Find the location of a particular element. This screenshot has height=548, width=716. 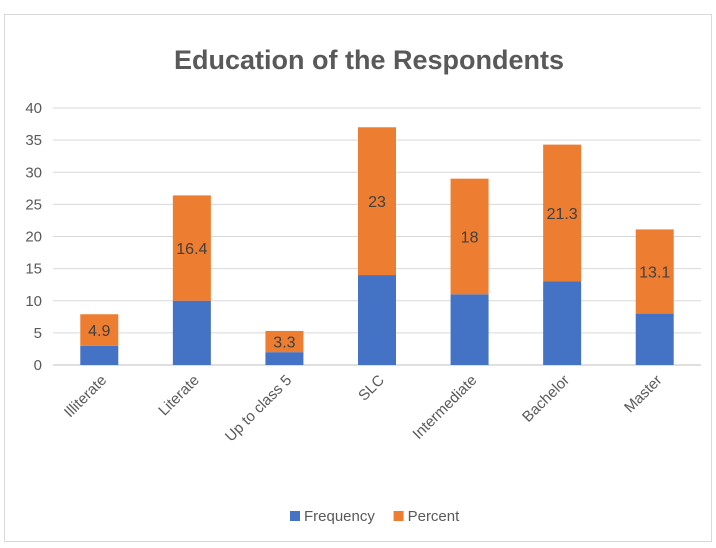

data-label-percent-5: 18 is located at coordinates (470, 238).